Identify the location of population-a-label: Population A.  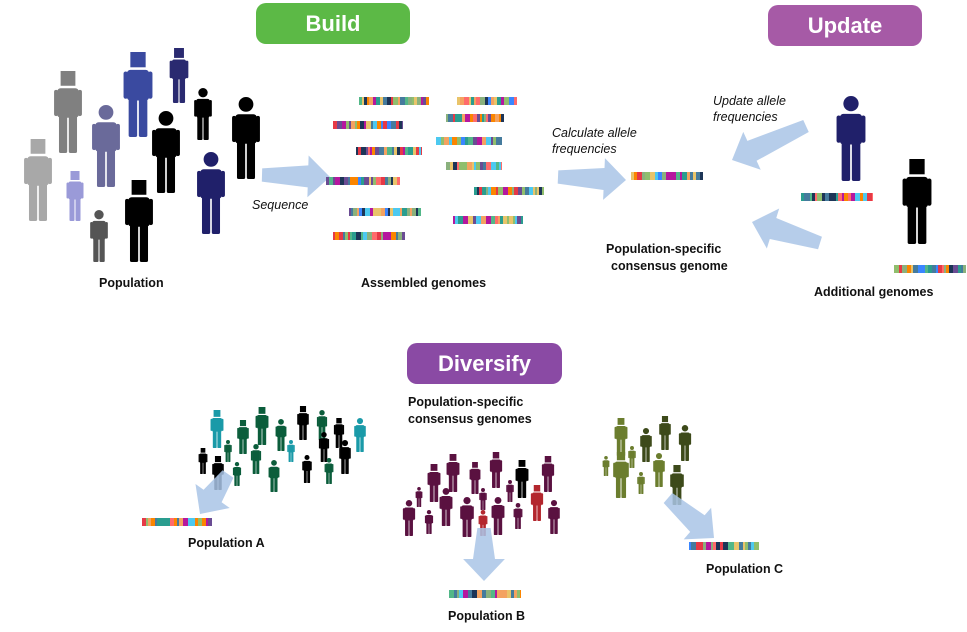
(226, 543).